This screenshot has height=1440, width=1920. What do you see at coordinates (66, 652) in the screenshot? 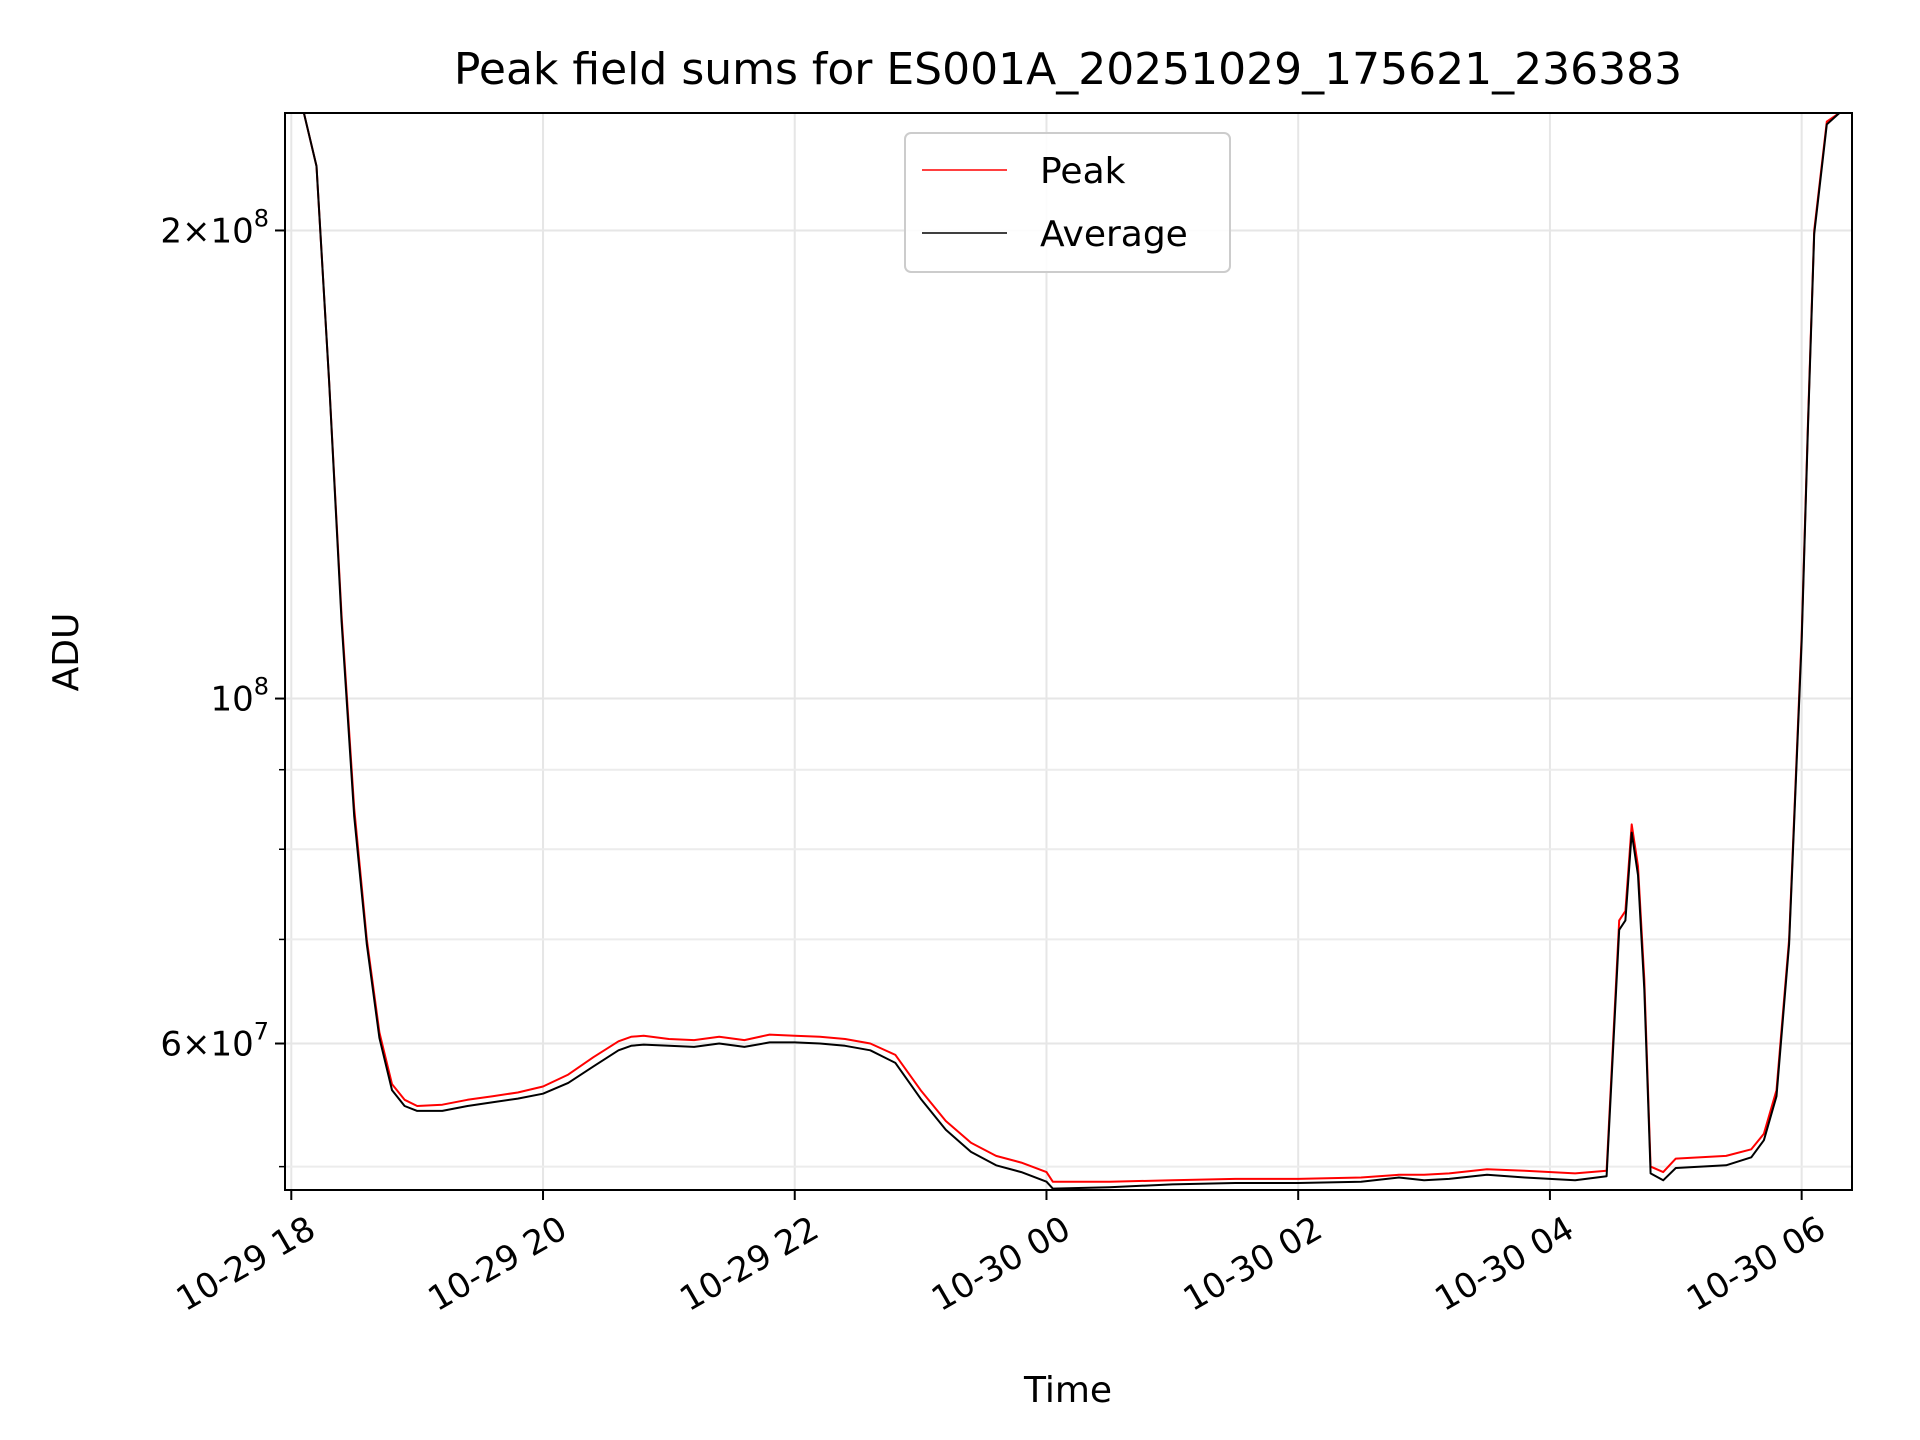
I see `y-axis-label: ADU` at bounding box center [66, 652].